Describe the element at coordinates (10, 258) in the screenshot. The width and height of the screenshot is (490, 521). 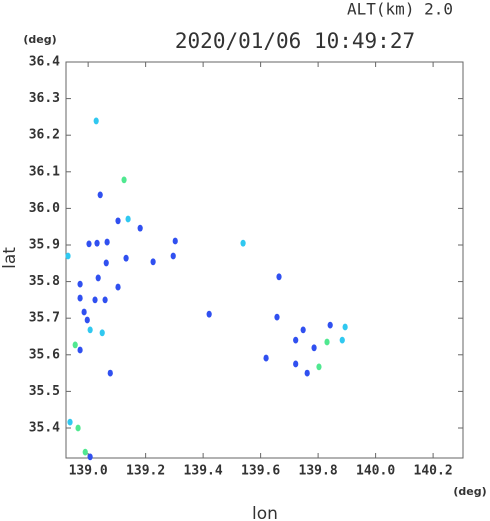
I see `y-axis-label: lat` at that location.